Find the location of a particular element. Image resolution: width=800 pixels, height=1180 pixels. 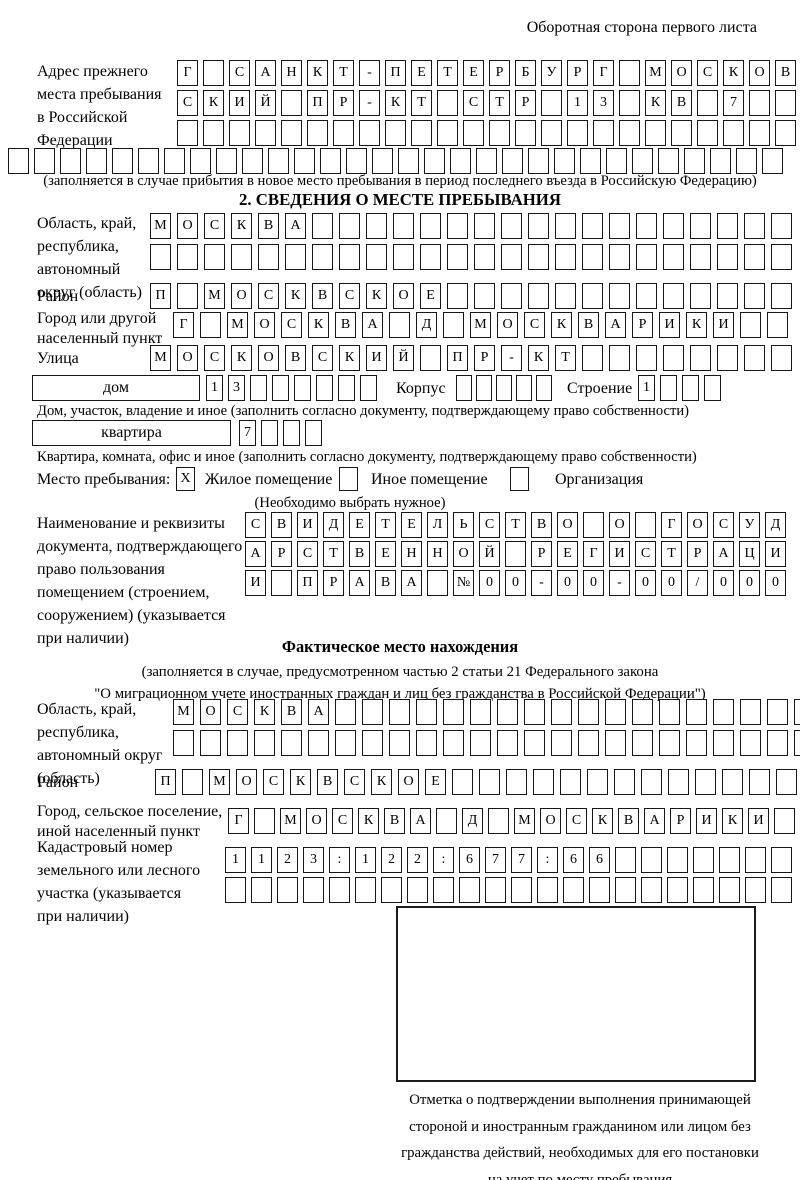

char-cell: Г is located at coordinates (238, 821).